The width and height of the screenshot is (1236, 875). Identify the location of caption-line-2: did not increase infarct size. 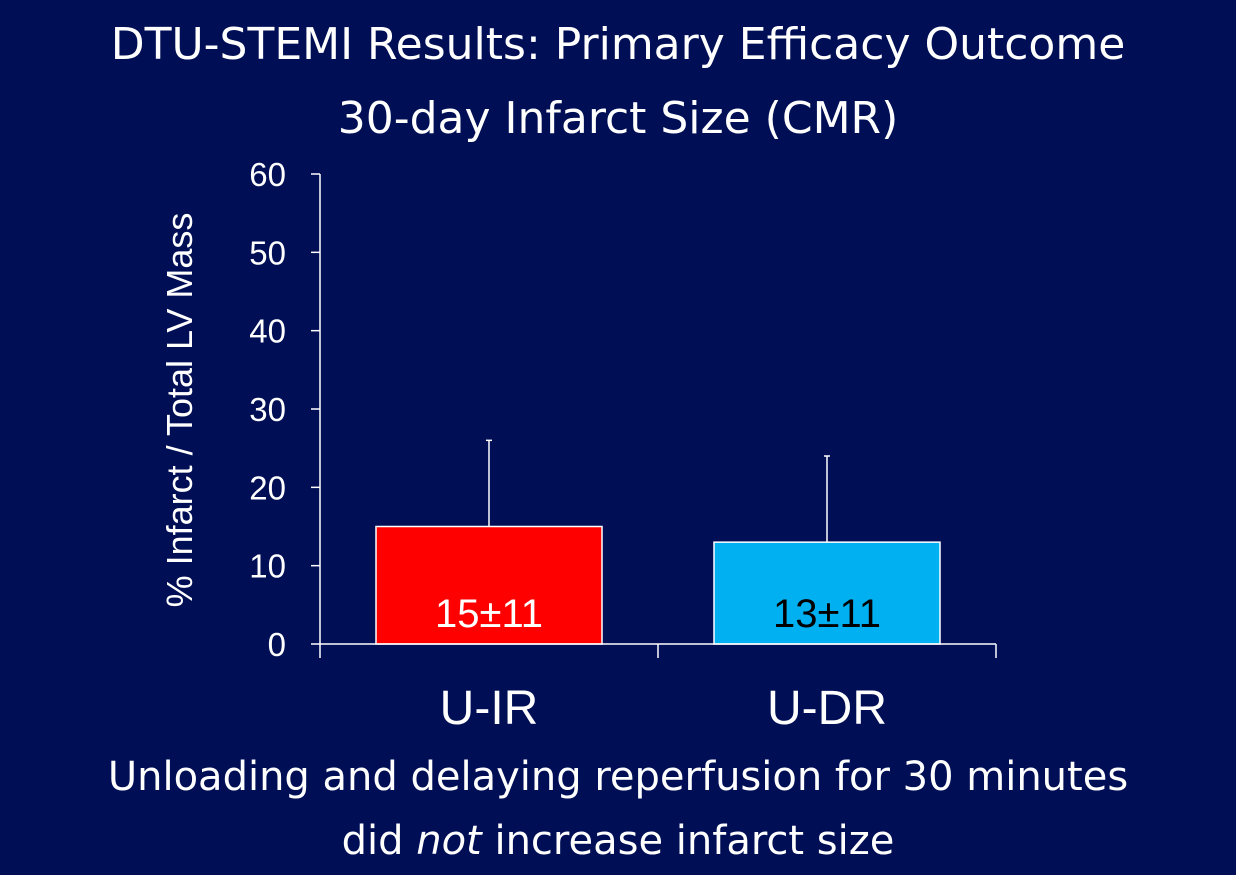
(618, 841).